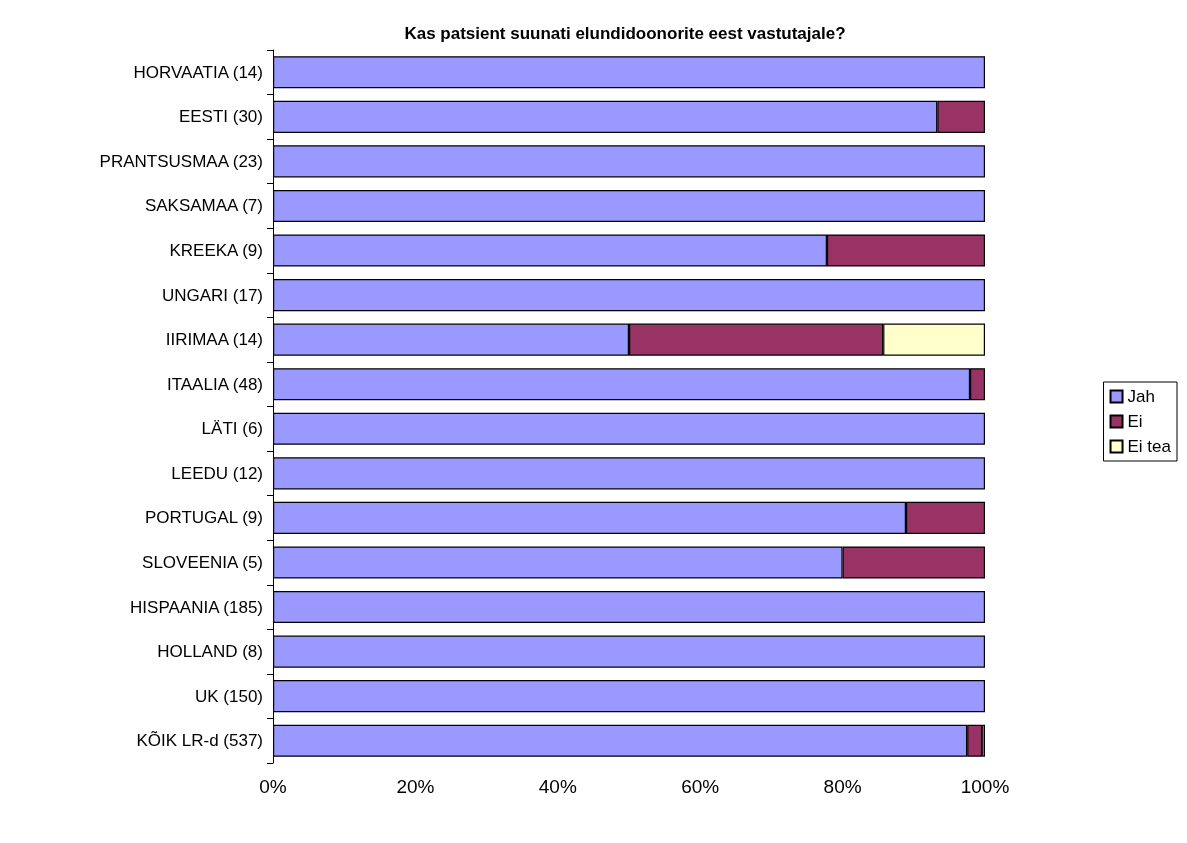 This screenshot has width=1187, height=843. Describe the element at coordinates (985, 786) in the screenshot. I see `x-tick-label: 100%` at that location.